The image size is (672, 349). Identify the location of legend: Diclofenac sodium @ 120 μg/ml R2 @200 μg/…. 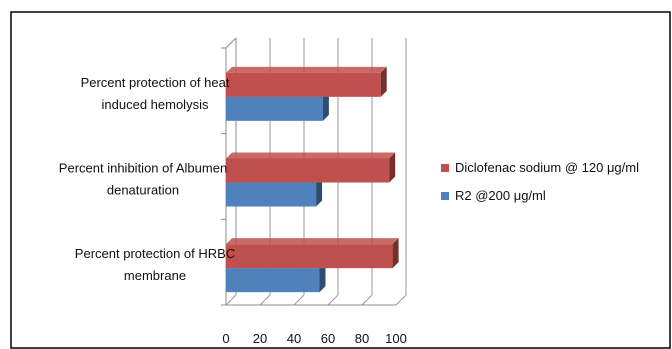
(540, 181).